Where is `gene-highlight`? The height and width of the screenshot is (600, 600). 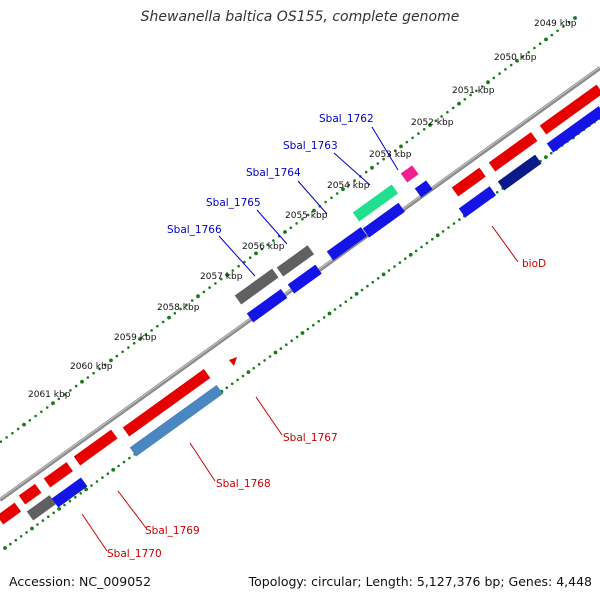 gene-highlight is located at coordinates (176, 420).